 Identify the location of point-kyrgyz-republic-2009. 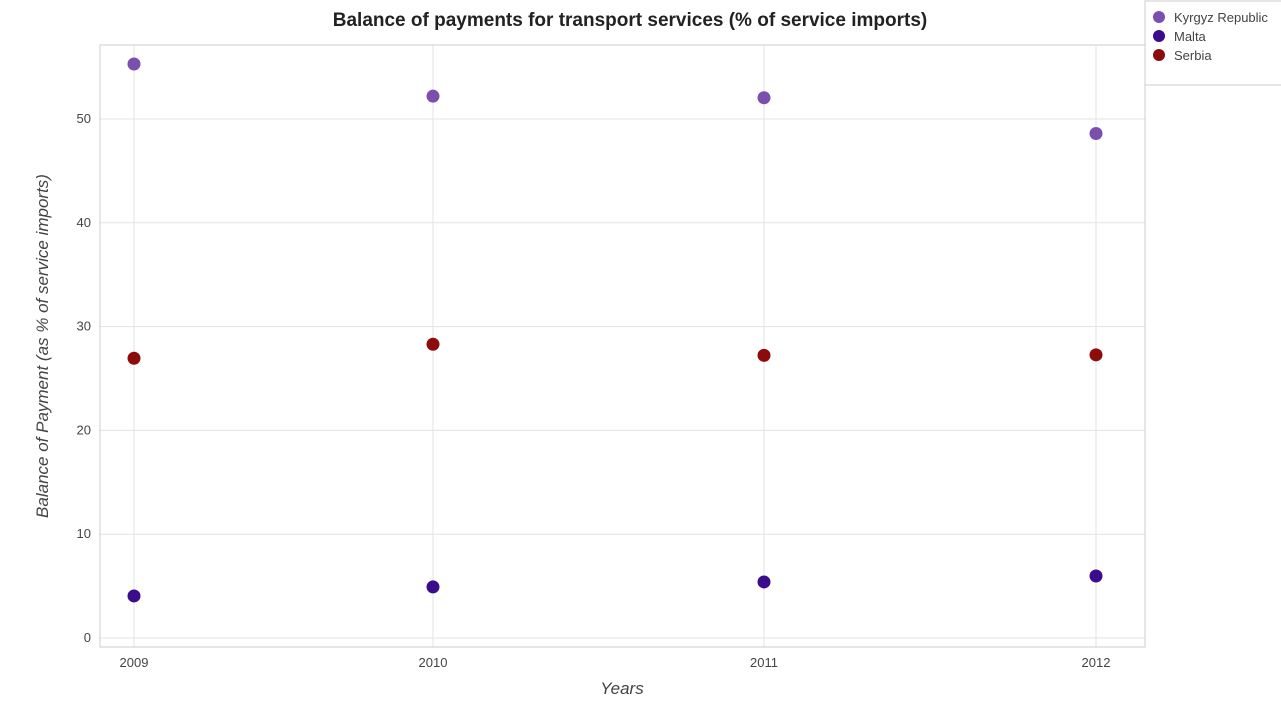
(134, 64).